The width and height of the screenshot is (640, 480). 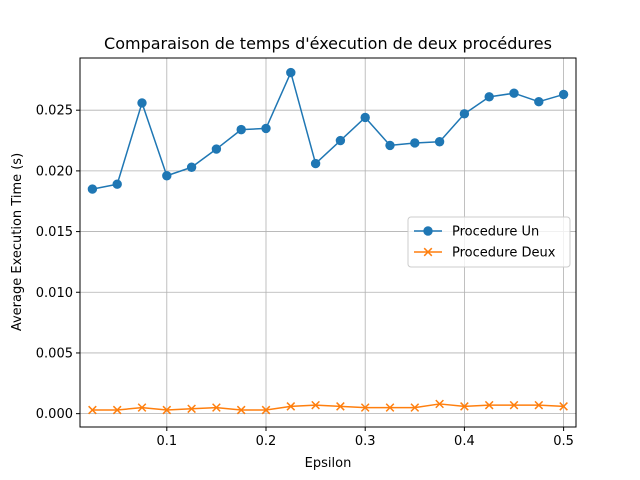 I want to click on legend-box, so click(x=489, y=242).